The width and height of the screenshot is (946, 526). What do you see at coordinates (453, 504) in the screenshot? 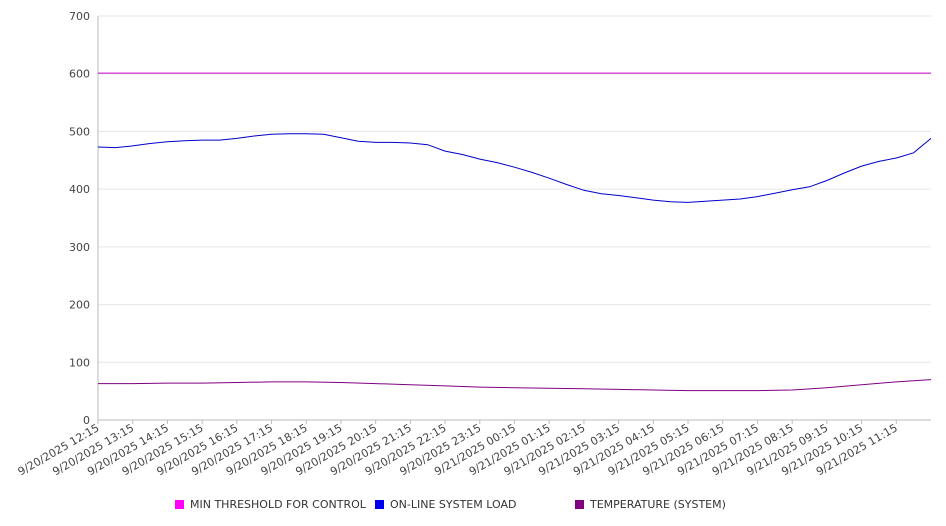
I see `legend-label-system-load: ON-LINE SYSTEM LOAD` at bounding box center [453, 504].